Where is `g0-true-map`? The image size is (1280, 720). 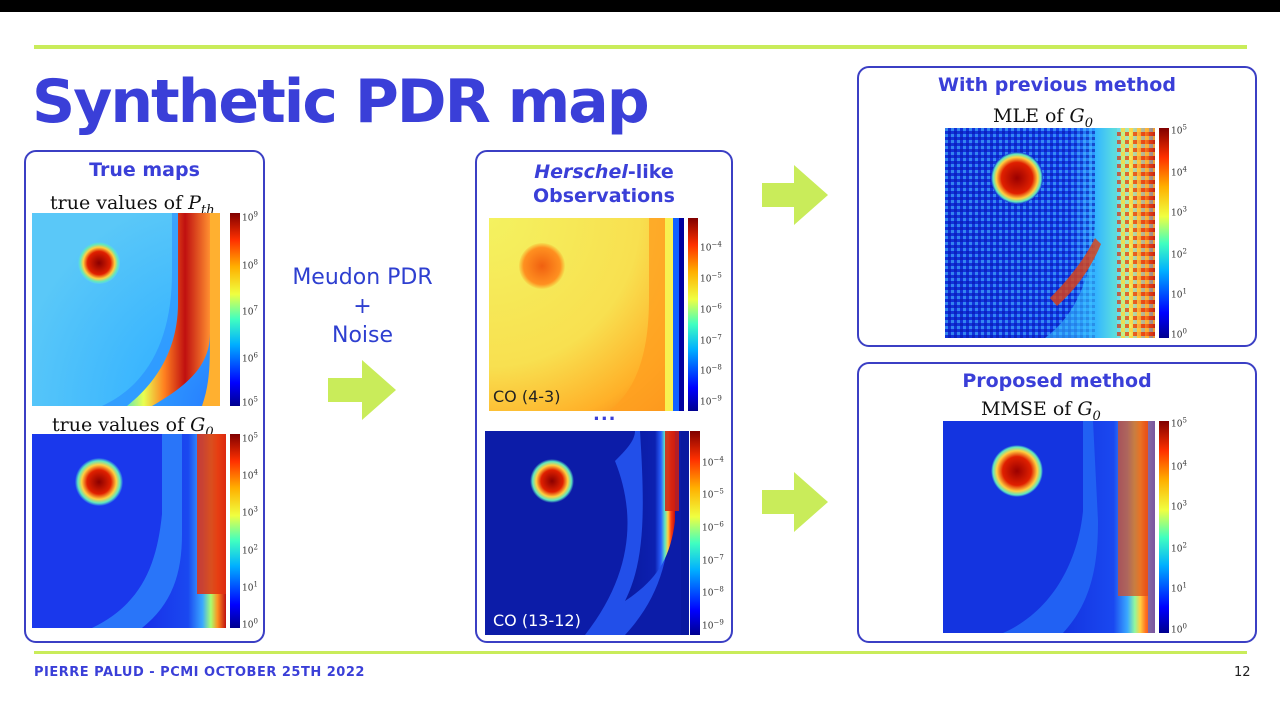 g0-true-map is located at coordinates (129, 531).